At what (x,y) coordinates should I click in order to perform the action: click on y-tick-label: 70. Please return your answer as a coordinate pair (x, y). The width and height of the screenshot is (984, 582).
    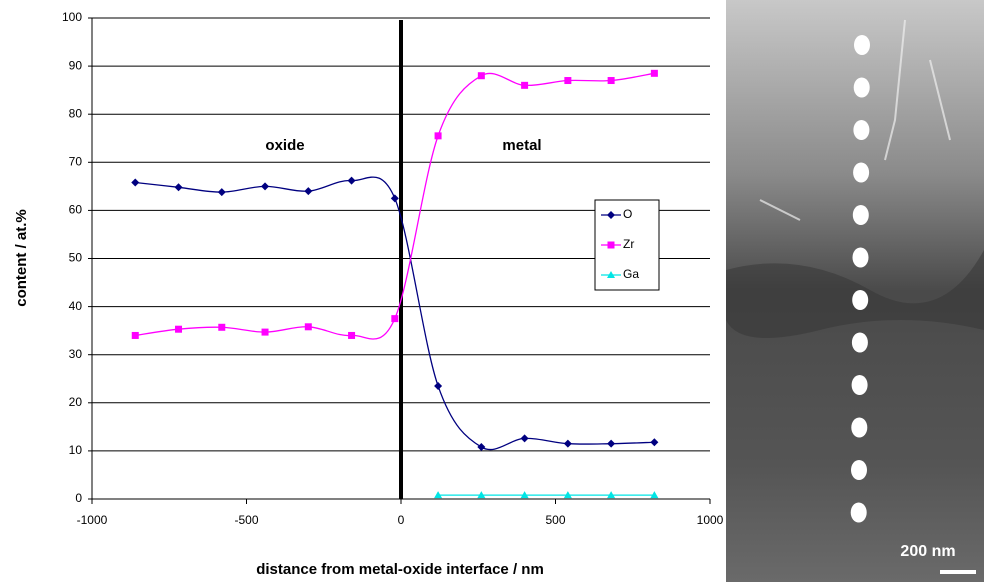
    Looking at the image, I should click on (76, 161).